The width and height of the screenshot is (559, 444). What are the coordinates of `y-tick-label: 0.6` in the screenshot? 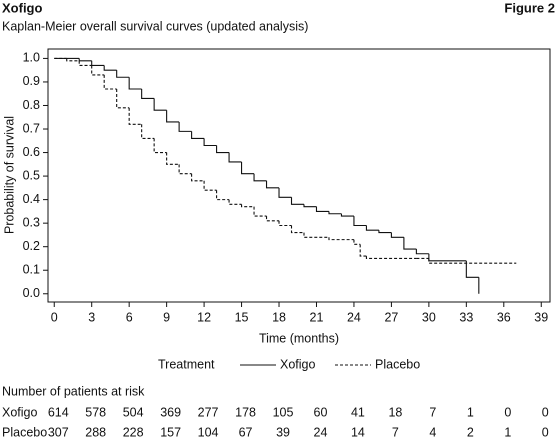 It's located at (31, 152).